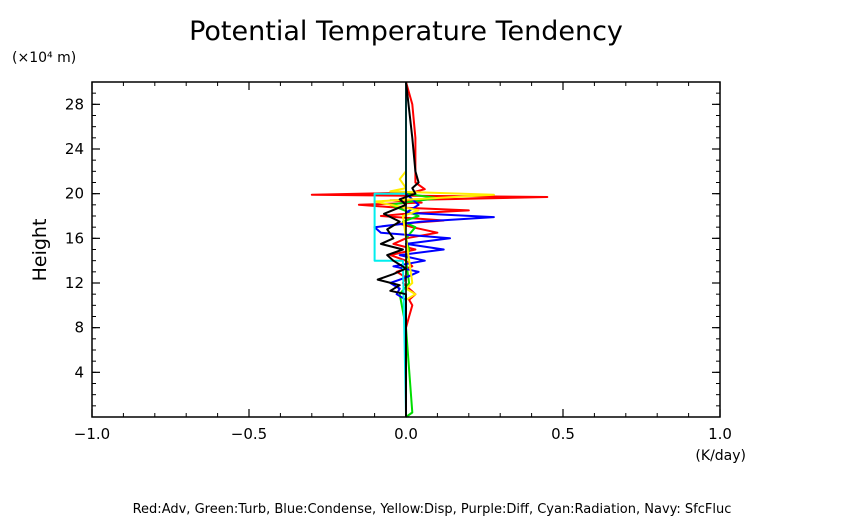  I want to click on series-line-blue-condense, so click(434, 249).